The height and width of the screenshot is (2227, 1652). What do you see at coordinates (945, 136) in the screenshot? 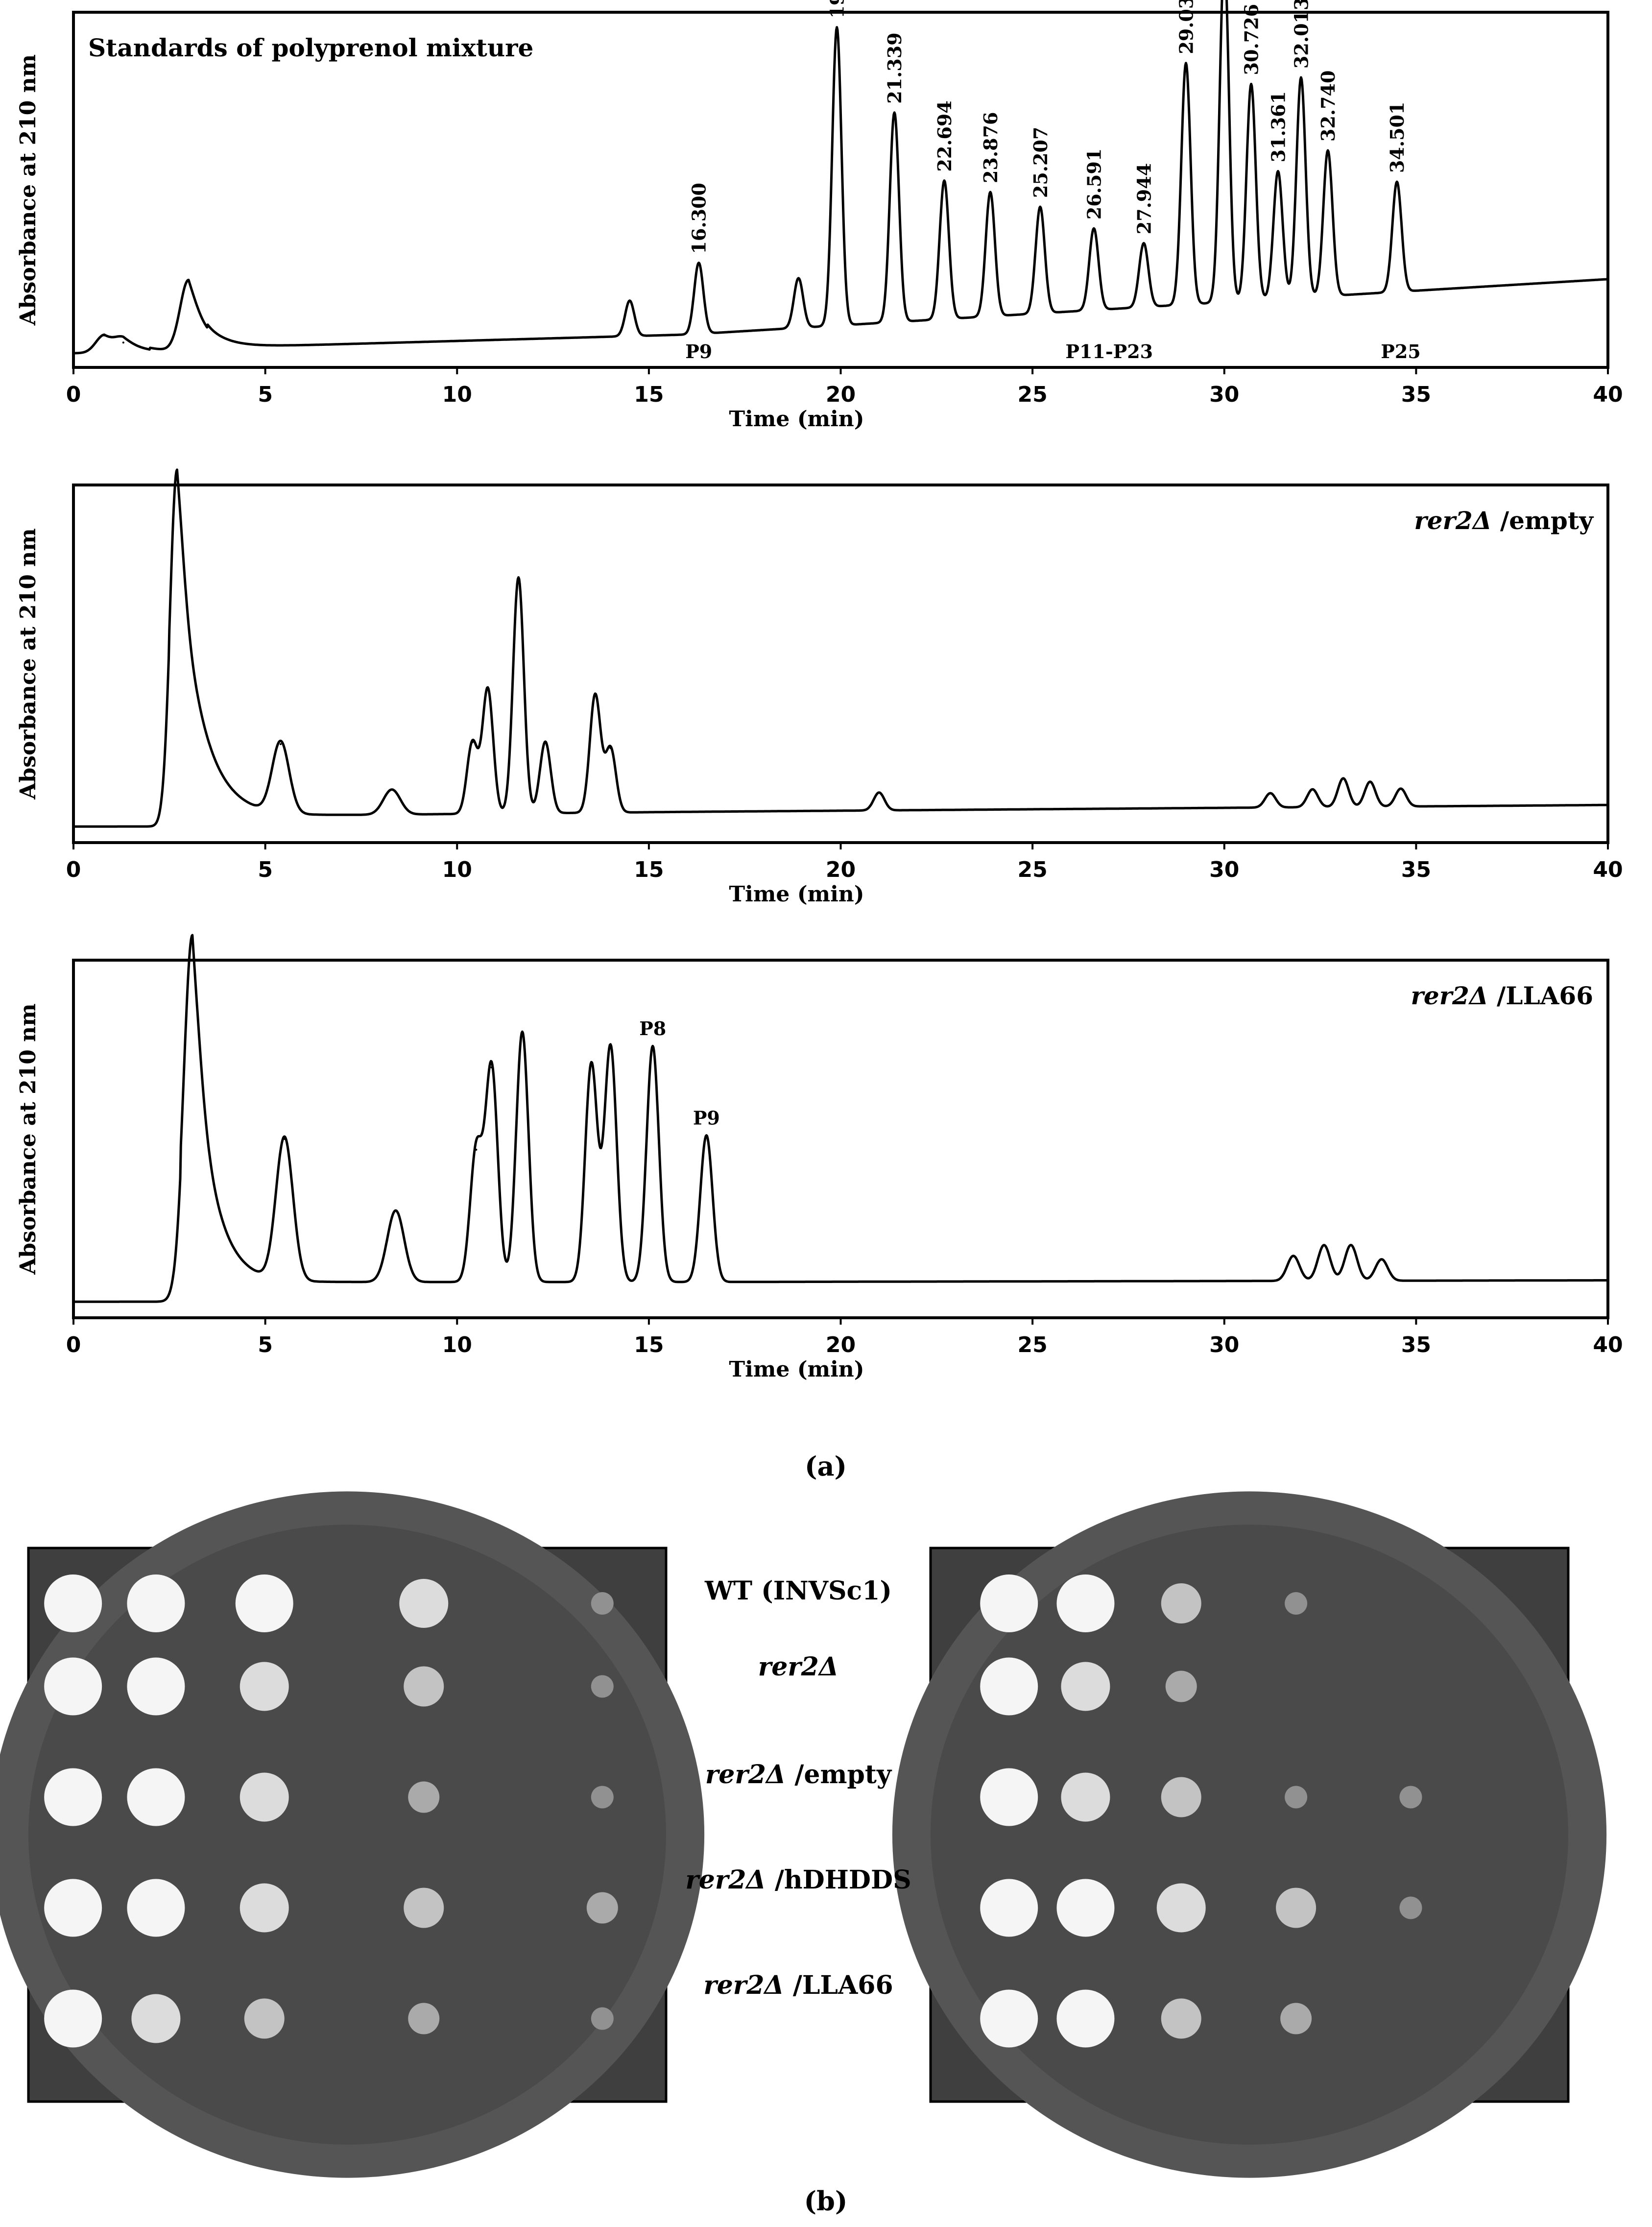
I see `peak-label: 22.694` at bounding box center [945, 136].